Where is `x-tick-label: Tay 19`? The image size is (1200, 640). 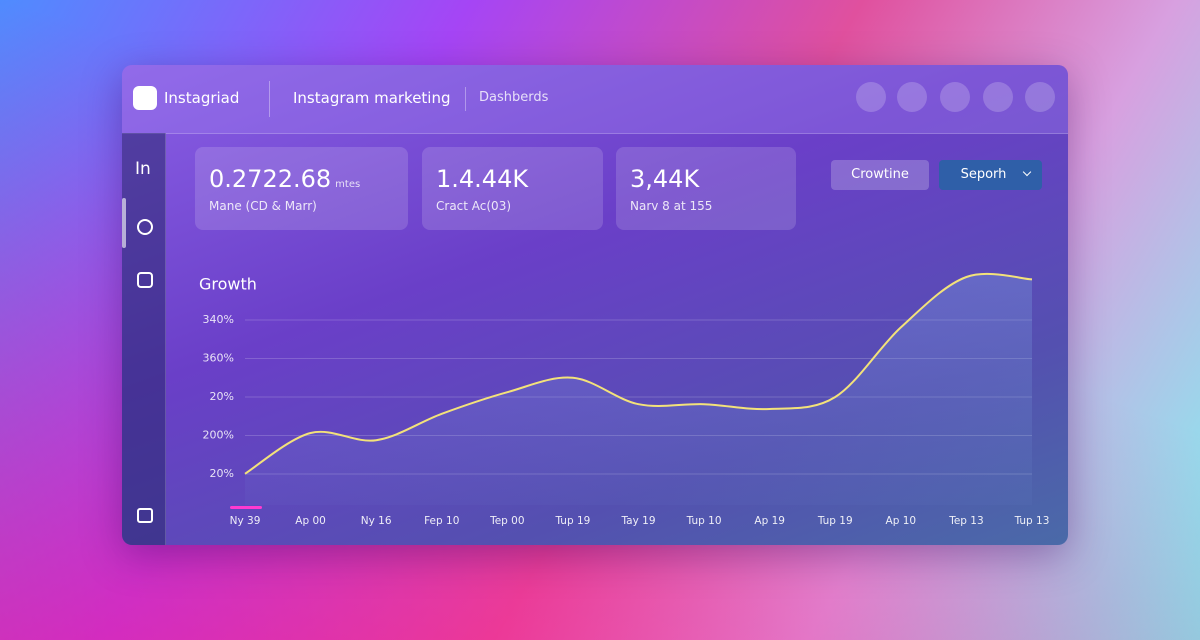 x-tick-label: Tay 19 is located at coordinates (637, 521).